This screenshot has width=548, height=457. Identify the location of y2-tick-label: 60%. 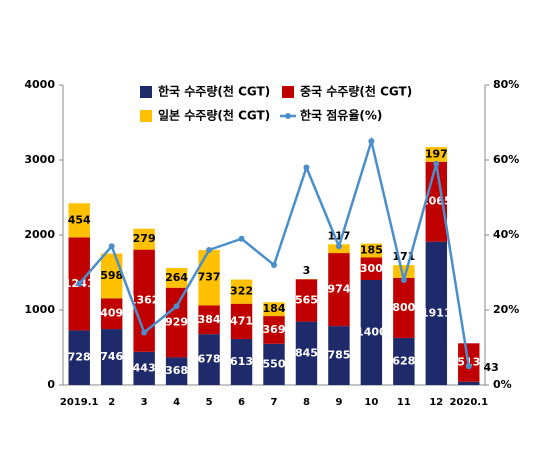
(506, 159).